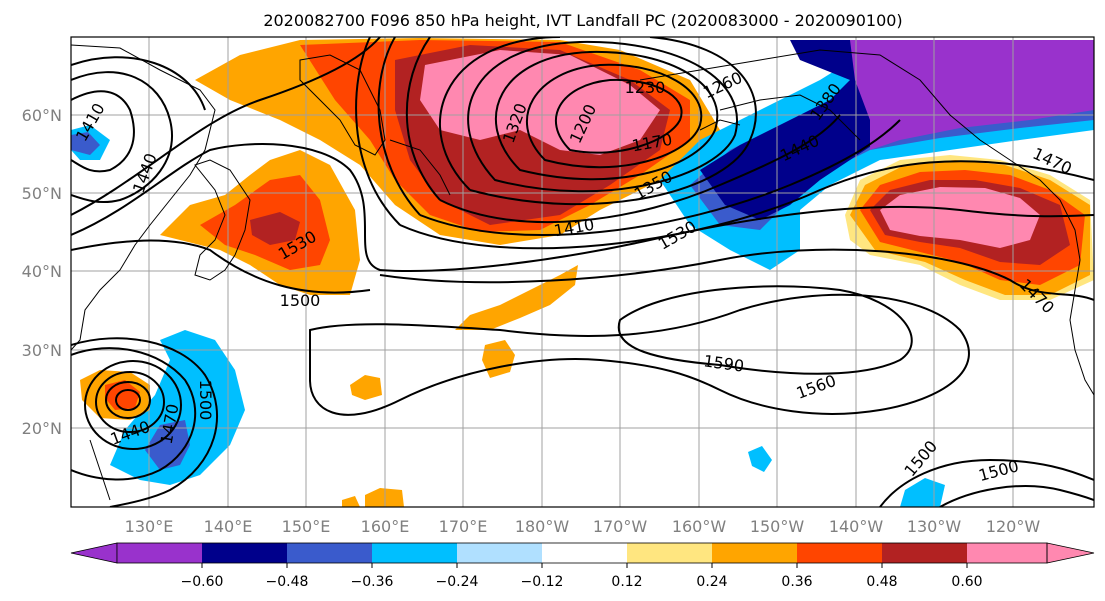 Image resolution: width=1105 pixels, height=601 pixels. What do you see at coordinates (620, 526) in the screenshot?
I see `lon-label: 170°W` at bounding box center [620, 526].